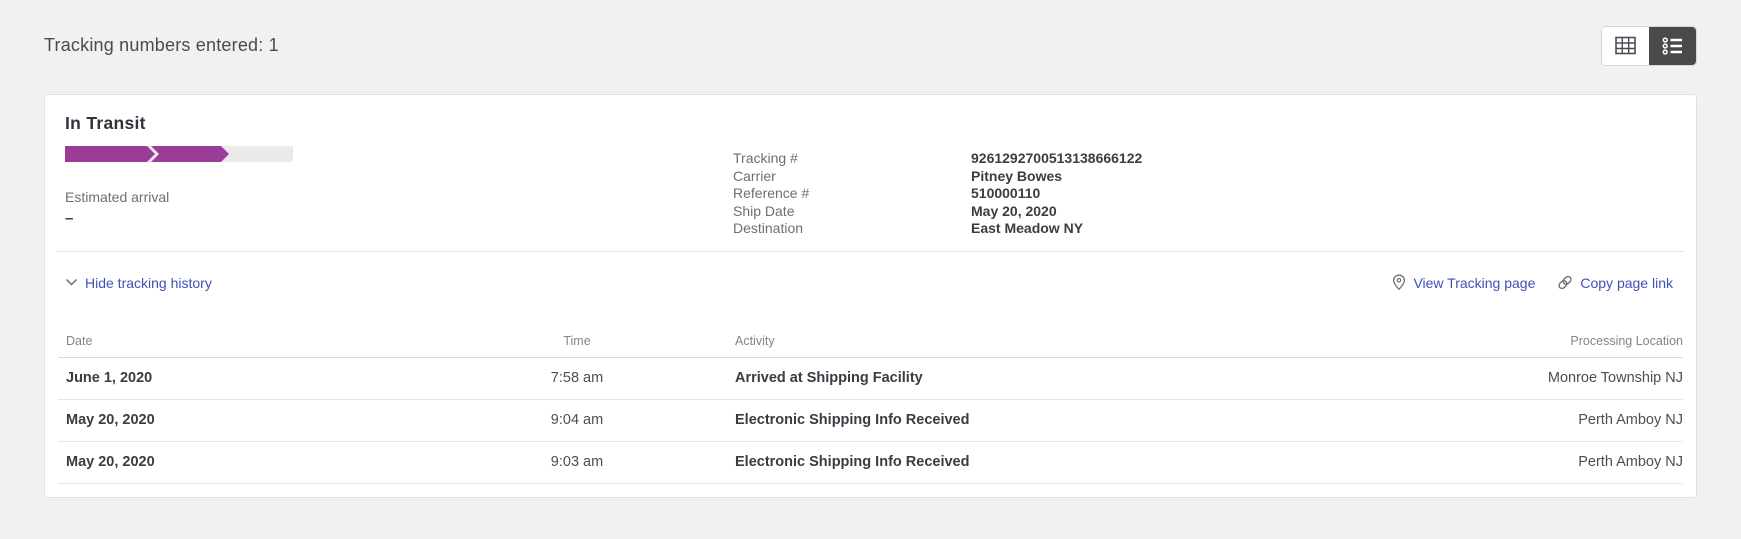  I want to click on chevron-down-icon, so click(71, 282).